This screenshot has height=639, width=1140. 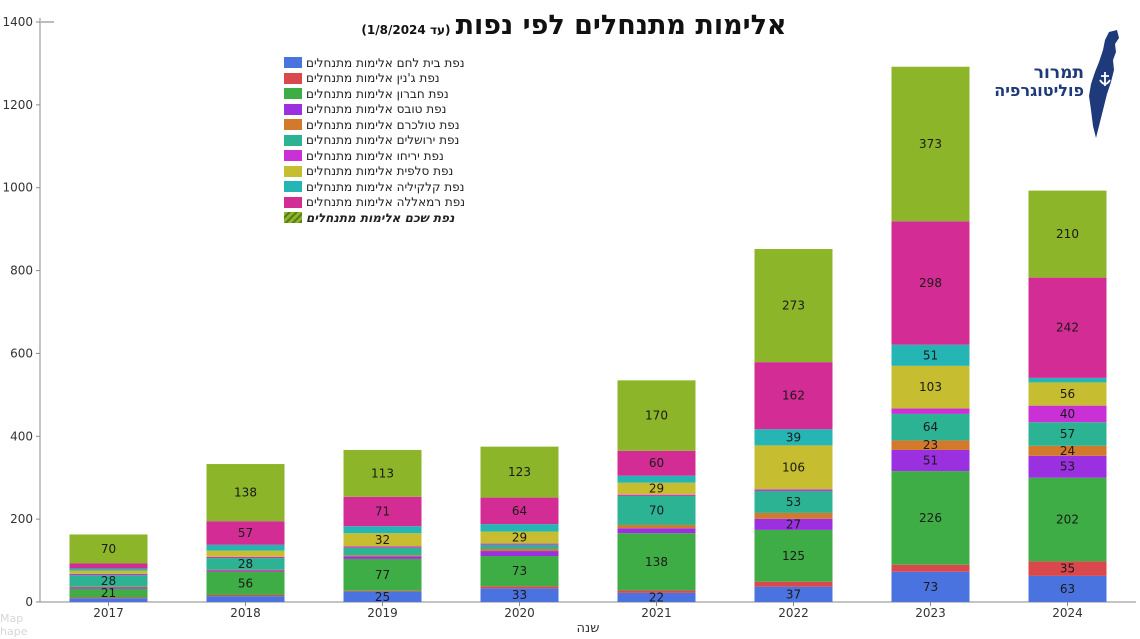 I want to click on legend-item: נפת שכם אלימות מתנחלים, so click(x=384, y=218).